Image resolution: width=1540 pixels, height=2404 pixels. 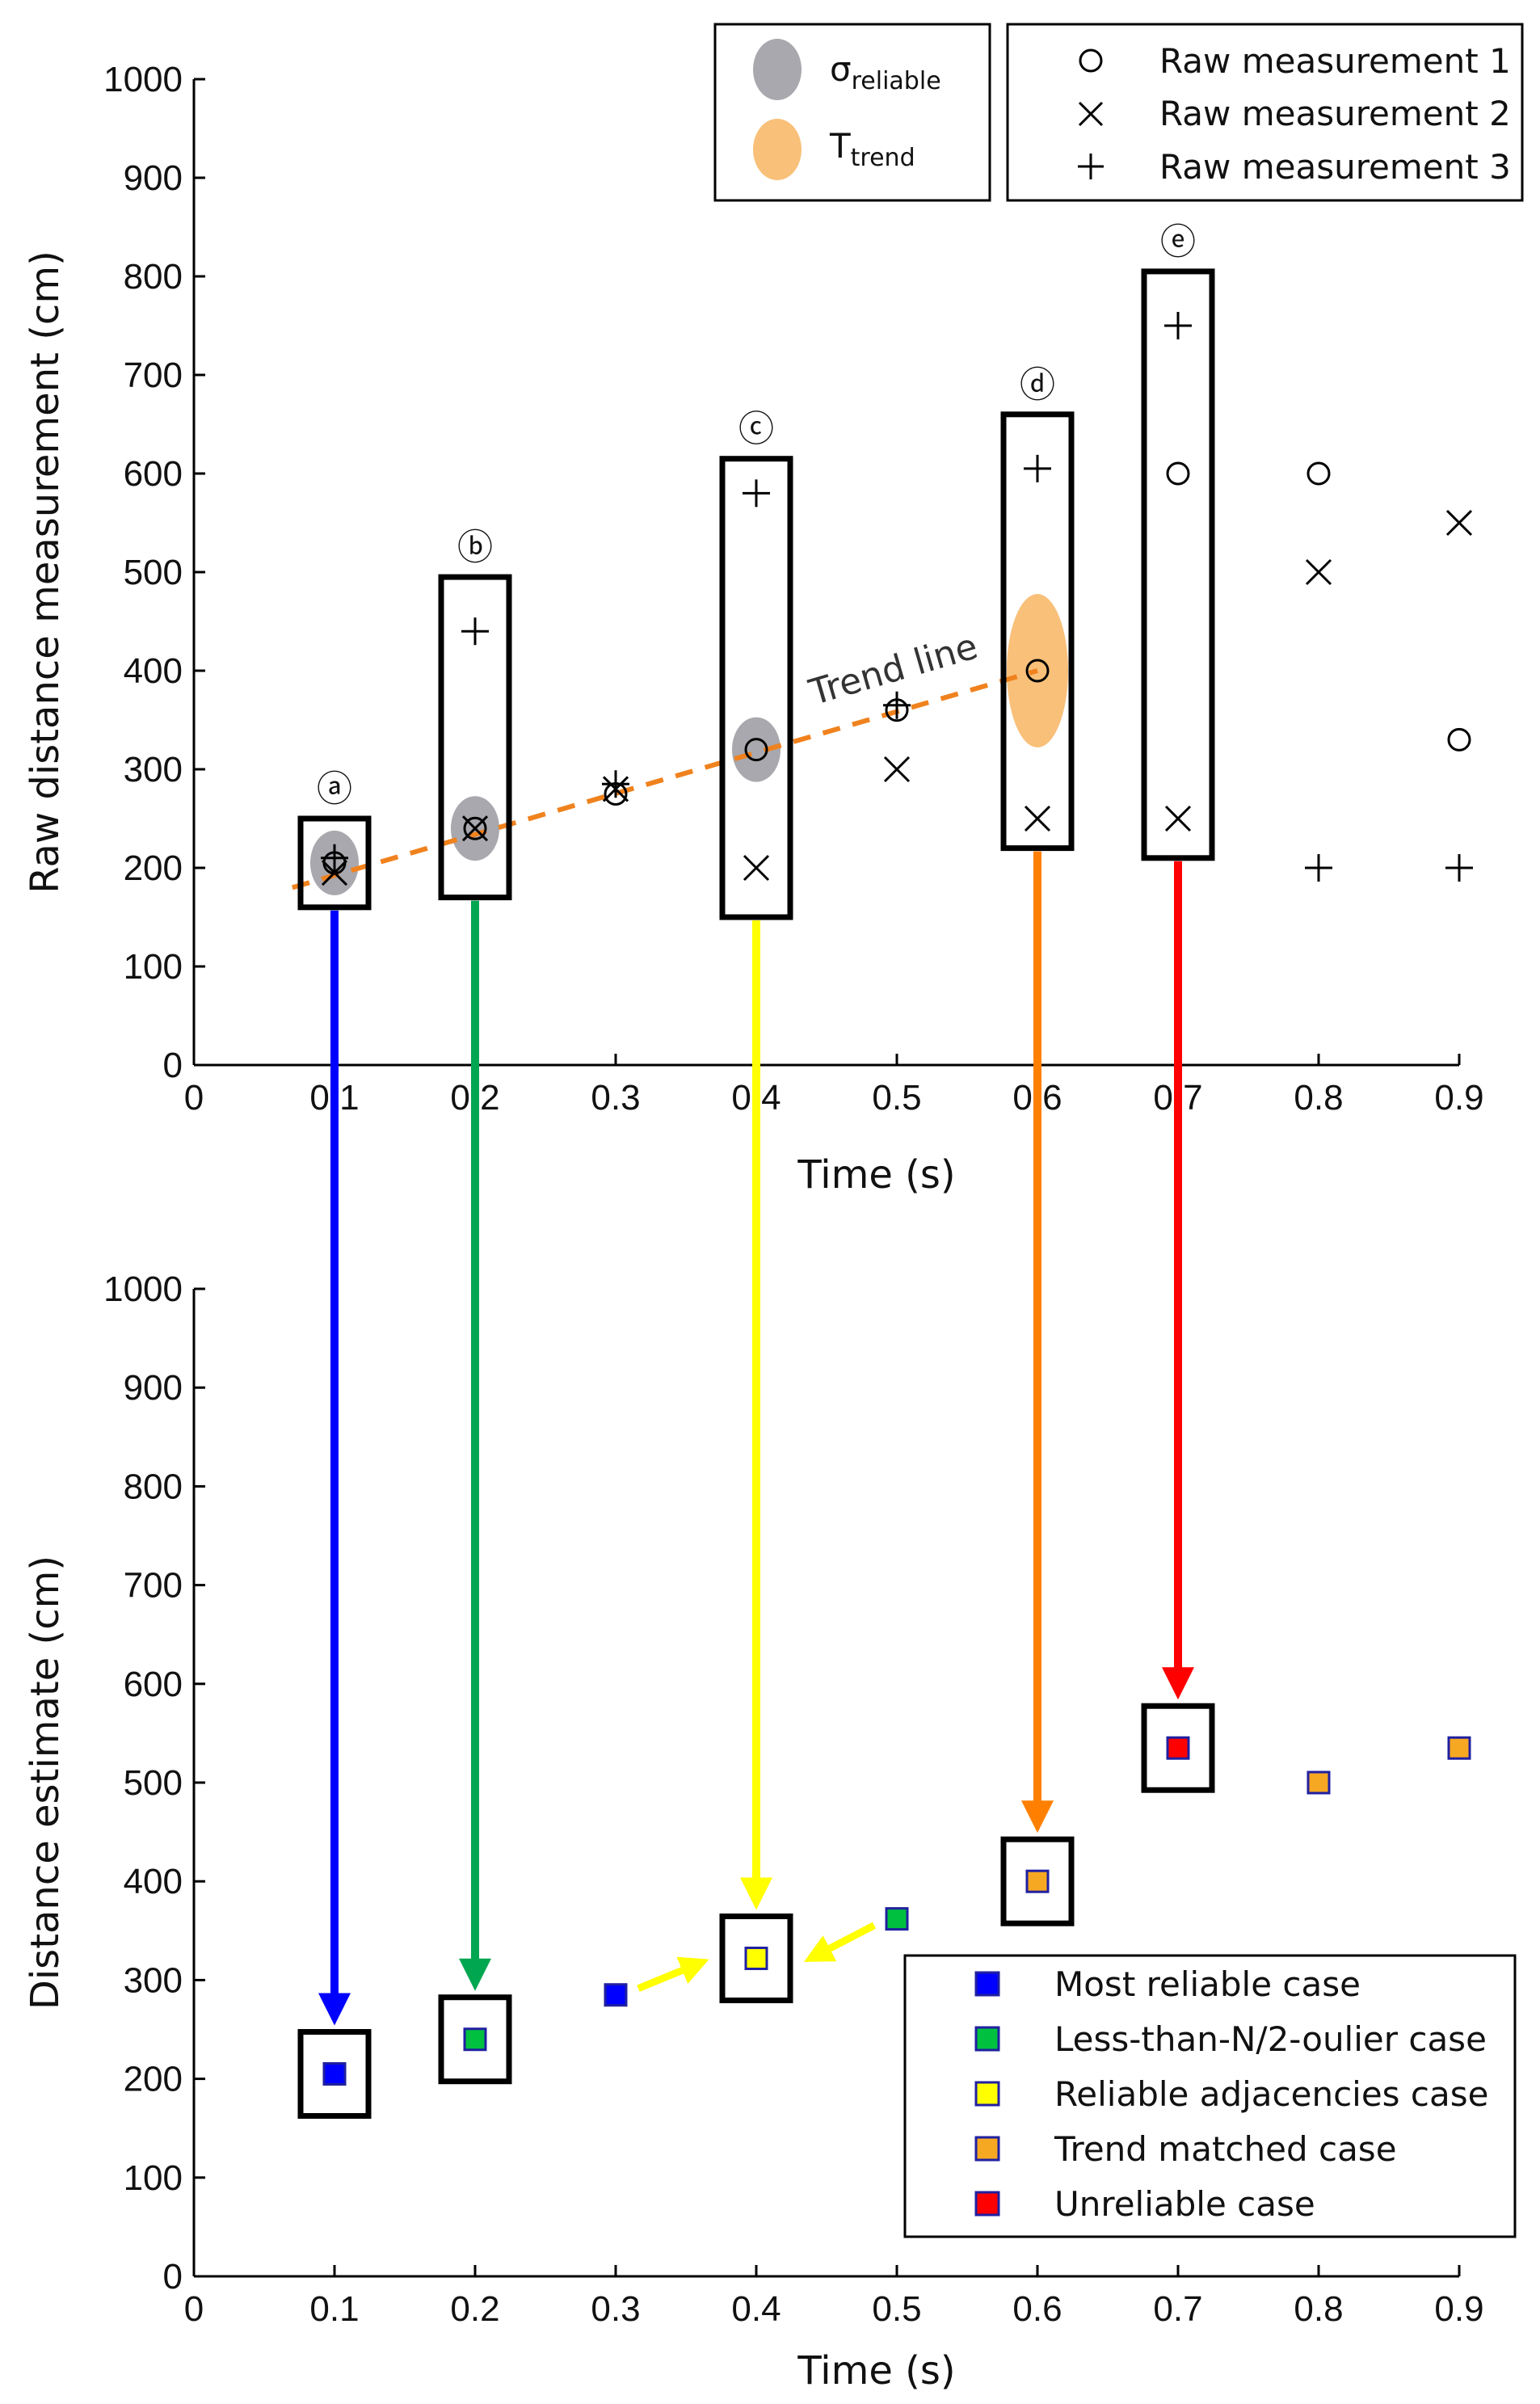 What do you see at coordinates (173, 2277) in the screenshot?
I see `bottom-ytick-label: 0` at bounding box center [173, 2277].